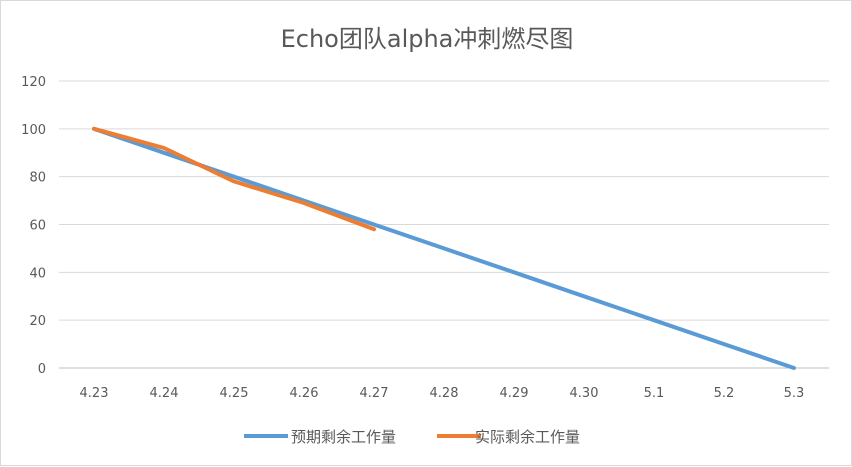 The image size is (852, 467). Describe the element at coordinates (527, 437) in the screenshot. I see `legend-label-2: 实际剩余工作量` at that location.